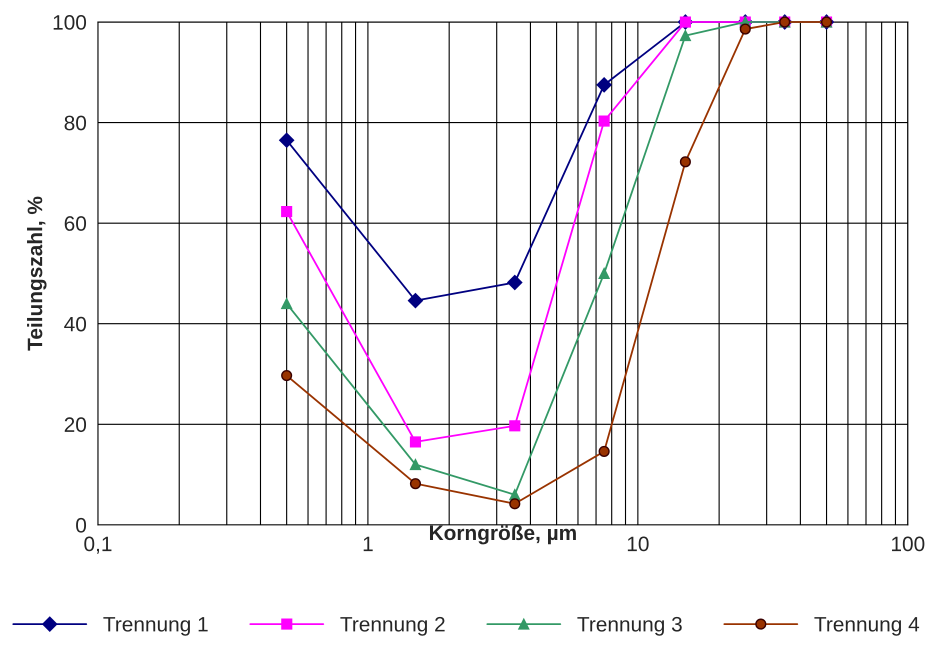  What do you see at coordinates (75, 123) in the screenshot?
I see `y-tick-label: 80` at bounding box center [75, 123].